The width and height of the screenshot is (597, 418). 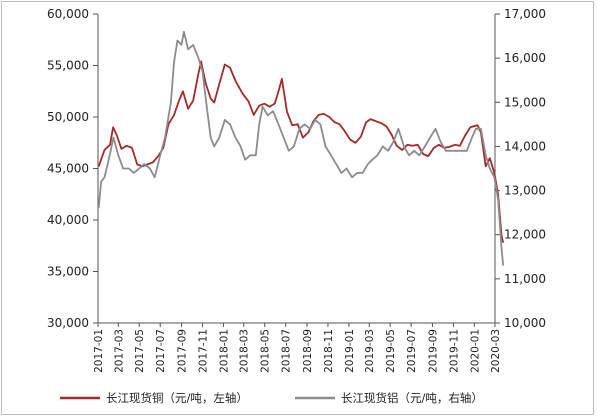 What do you see at coordinates (224, 351) in the screenshot?
I see `x-axis-tick-label: 2018-01` at bounding box center [224, 351].